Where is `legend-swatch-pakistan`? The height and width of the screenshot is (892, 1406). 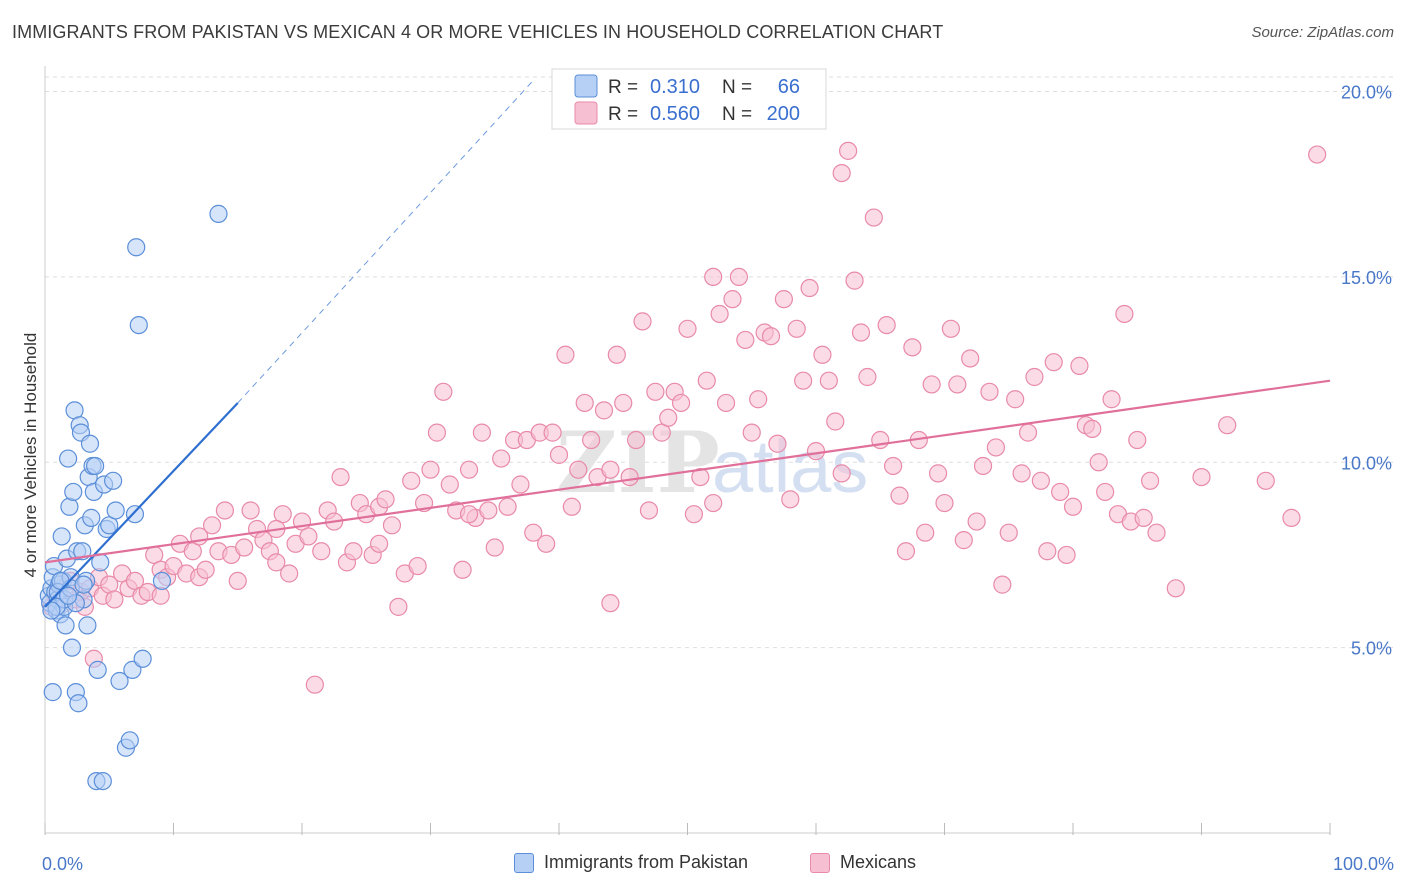 legend-swatch-pakistan is located at coordinates (586, 86).